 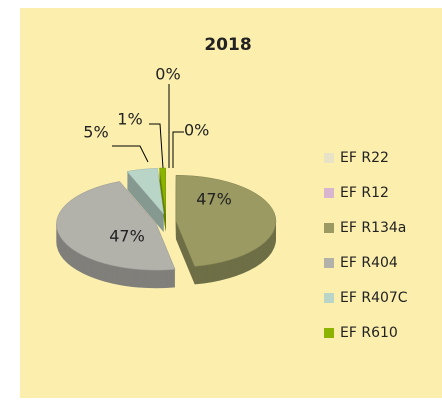 What do you see at coordinates (369, 333) in the screenshot?
I see `legend-label: EF R610` at bounding box center [369, 333].